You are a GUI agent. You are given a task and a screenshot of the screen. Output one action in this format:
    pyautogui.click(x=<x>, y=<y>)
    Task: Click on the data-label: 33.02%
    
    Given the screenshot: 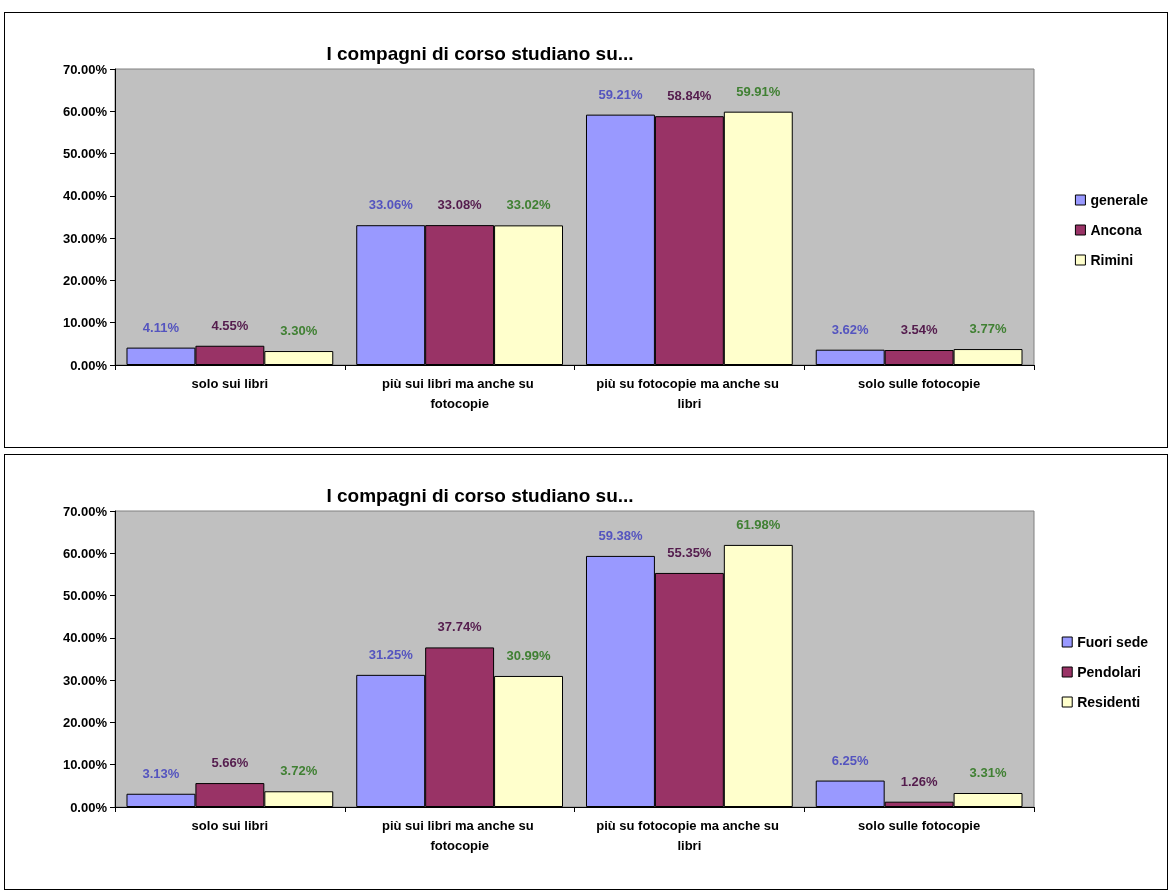 What is the action you would take?
    pyautogui.click(x=529, y=205)
    